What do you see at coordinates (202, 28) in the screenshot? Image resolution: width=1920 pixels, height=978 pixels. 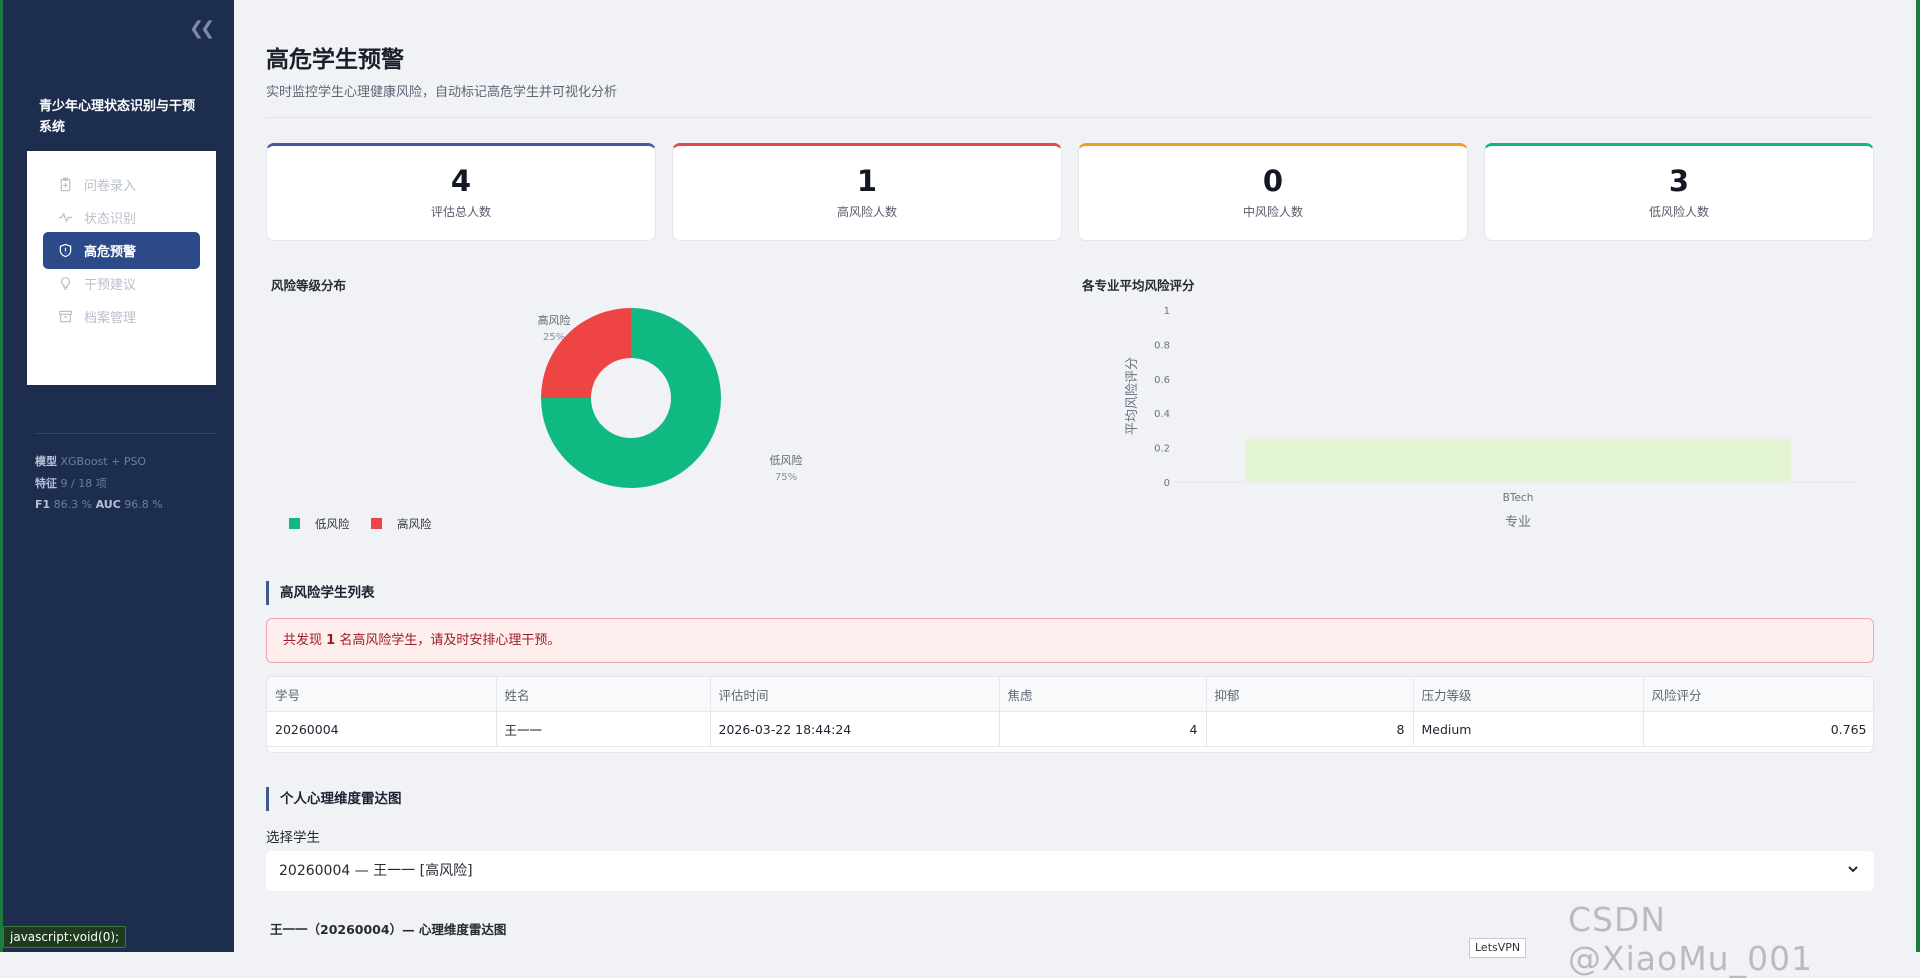 I see `collapse-sidebar-icon: ❮❮` at bounding box center [202, 28].